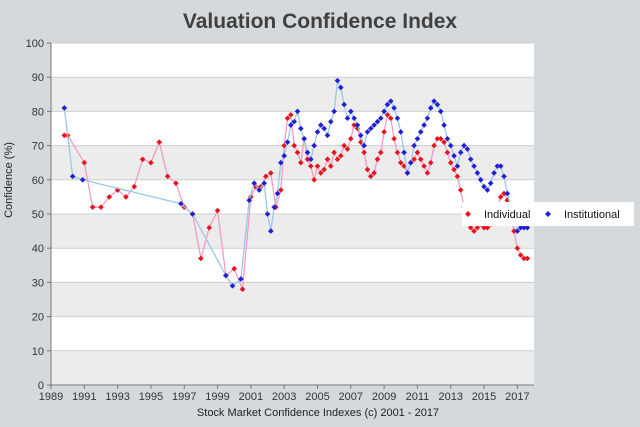 Image resolution: width=640 pixels, height=427 pixels. What do you see at coordinates (117, 397) in the screenshot?
I see `x-tick-label: 1993` at bounding box center [117, 397].